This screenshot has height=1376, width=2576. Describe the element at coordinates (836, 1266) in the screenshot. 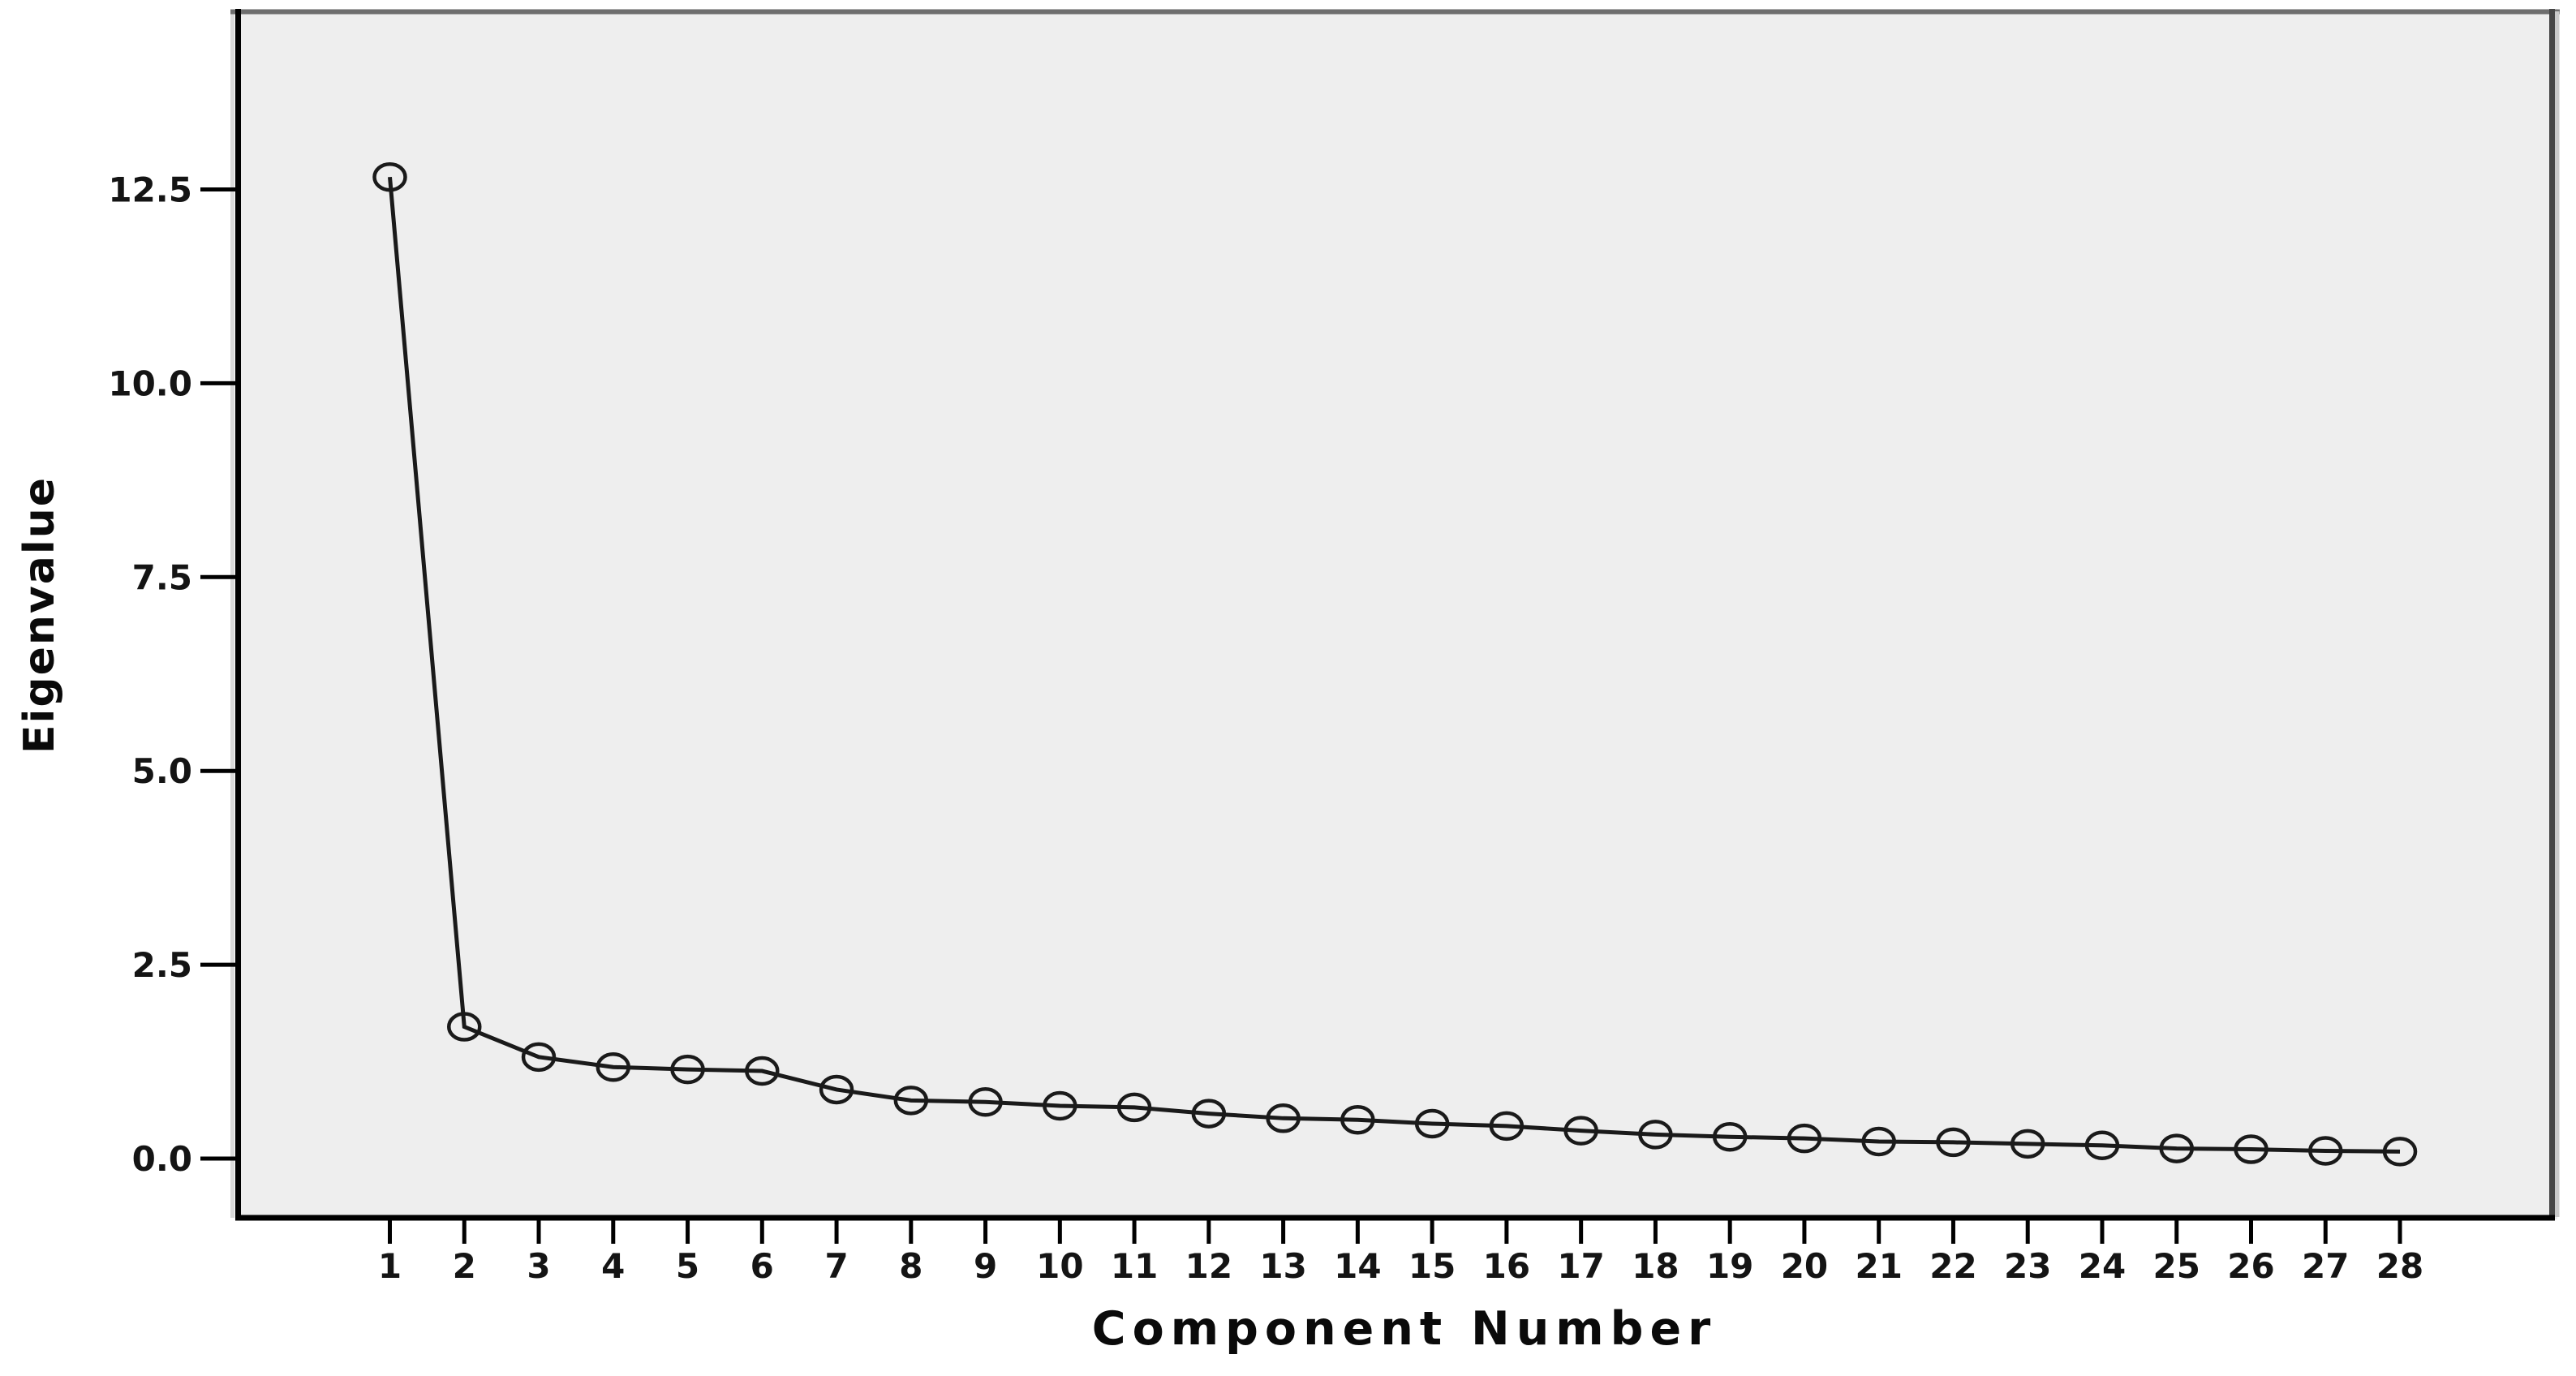

I see `x-tick-label: 7` at that location.